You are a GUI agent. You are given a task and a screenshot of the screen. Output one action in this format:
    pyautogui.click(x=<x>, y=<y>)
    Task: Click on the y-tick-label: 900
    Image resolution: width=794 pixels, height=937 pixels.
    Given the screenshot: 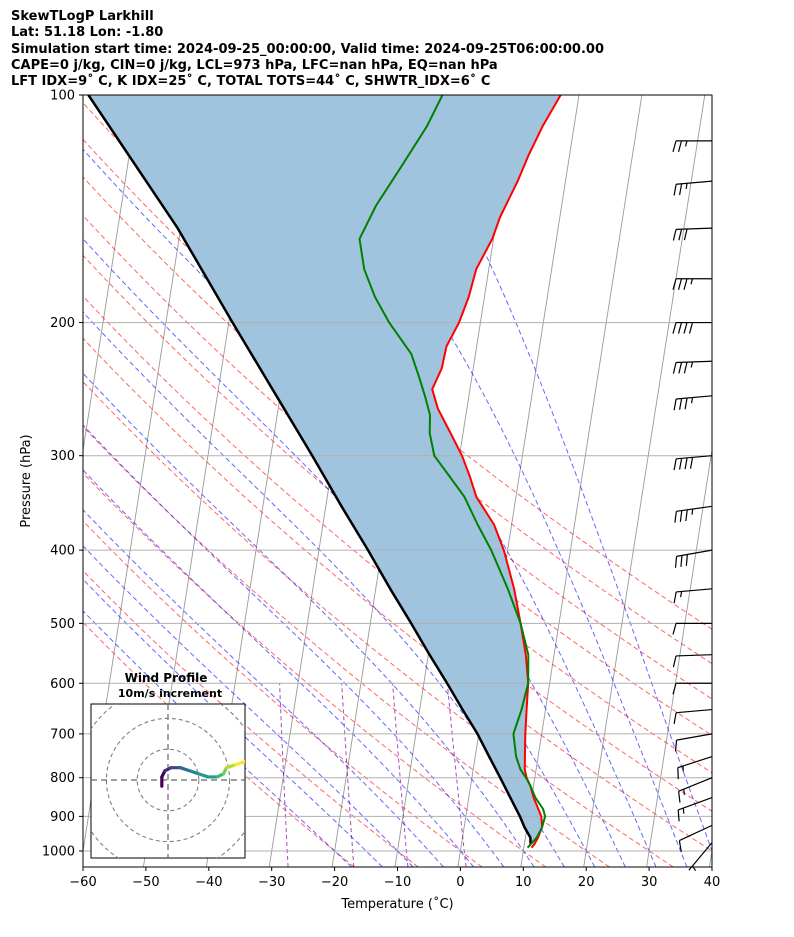 What is the action you would take?
    pyautogui.click(x=62, y=817)
    